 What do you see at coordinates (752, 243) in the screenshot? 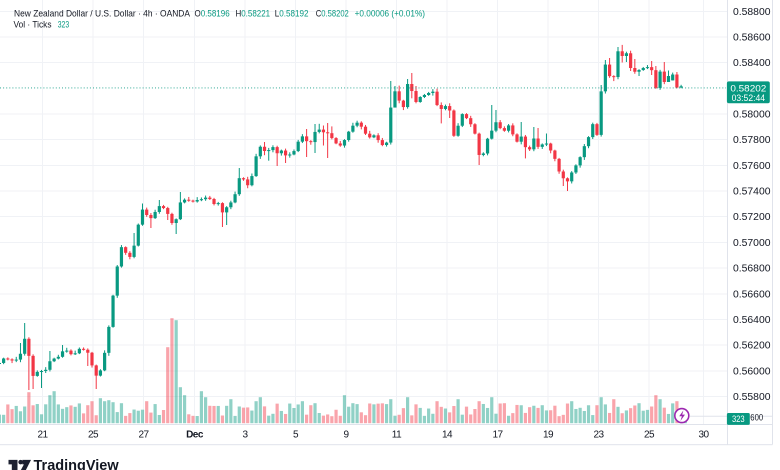
I see `svg-text: 0.57000` at bounding box center [752, 243].